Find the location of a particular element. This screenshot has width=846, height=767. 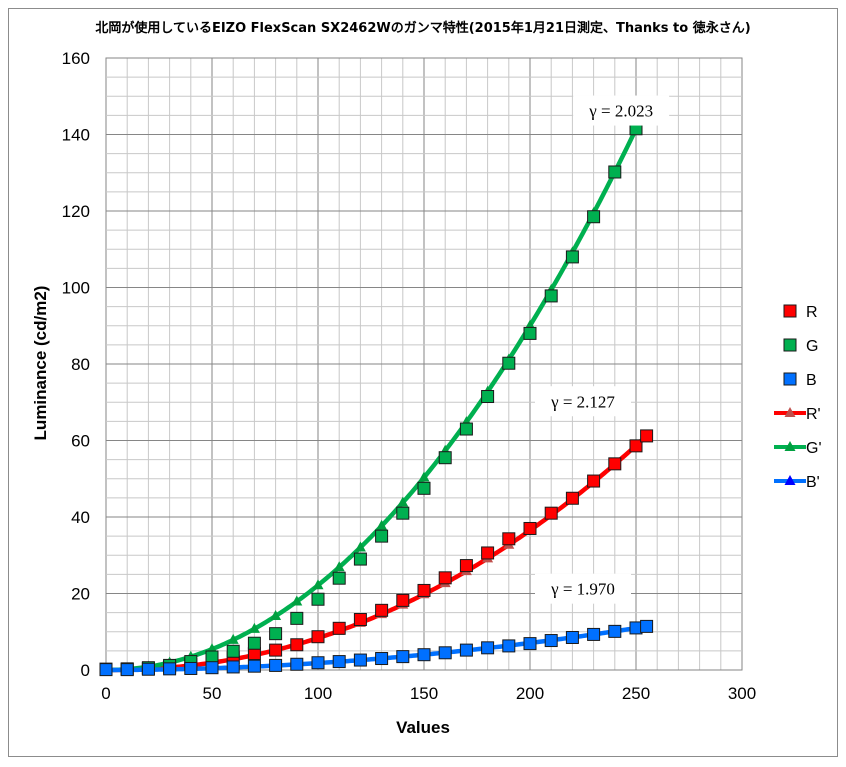

legend-label: B is located at coordinates (811, 380).